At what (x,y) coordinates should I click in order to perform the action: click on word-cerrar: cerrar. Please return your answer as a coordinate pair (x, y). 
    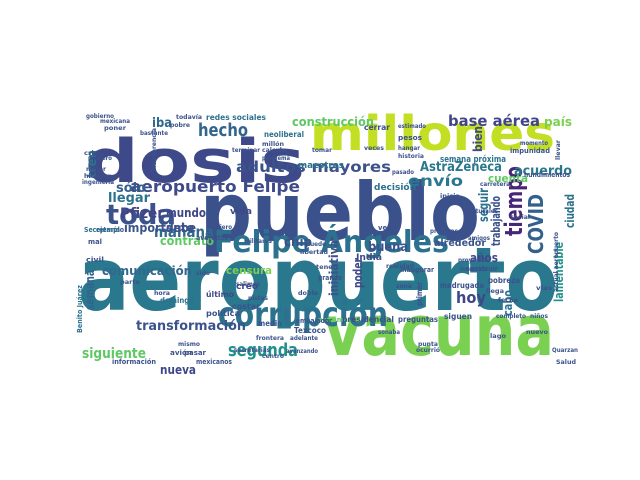
    Looking at the image, I should click on (377, 127).